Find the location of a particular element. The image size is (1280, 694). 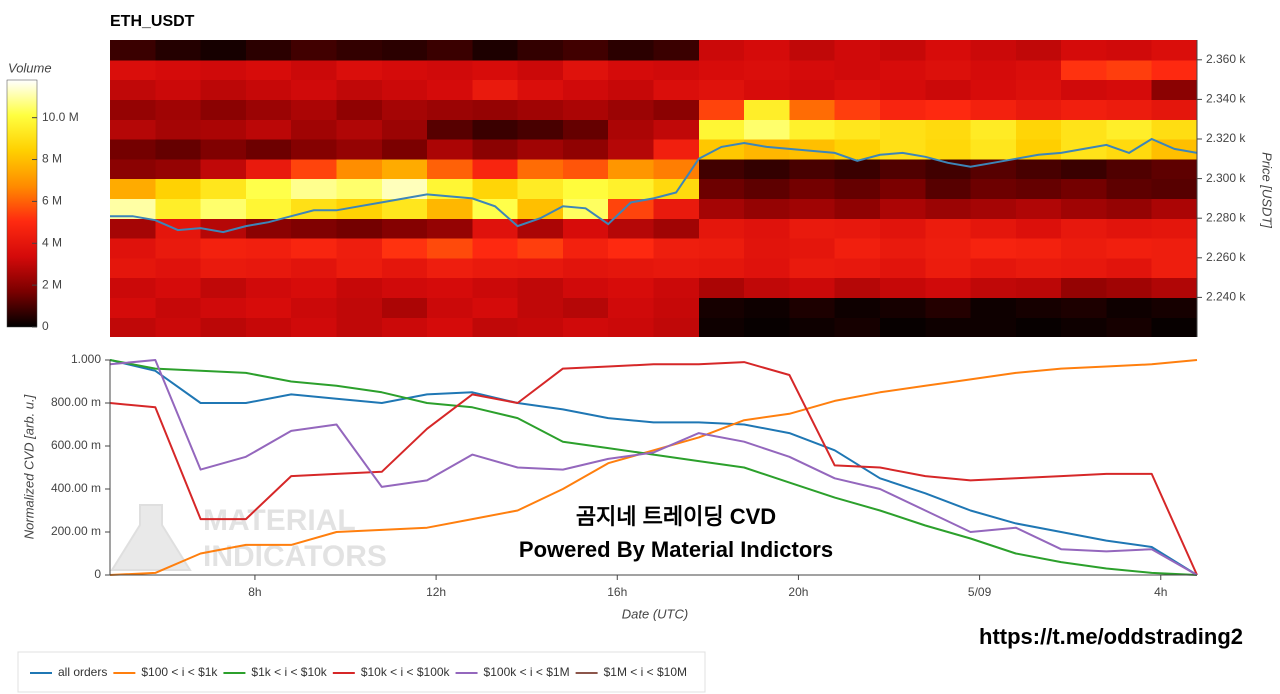

chart-title: ETH_USDT is located at coordinates (152, 21).